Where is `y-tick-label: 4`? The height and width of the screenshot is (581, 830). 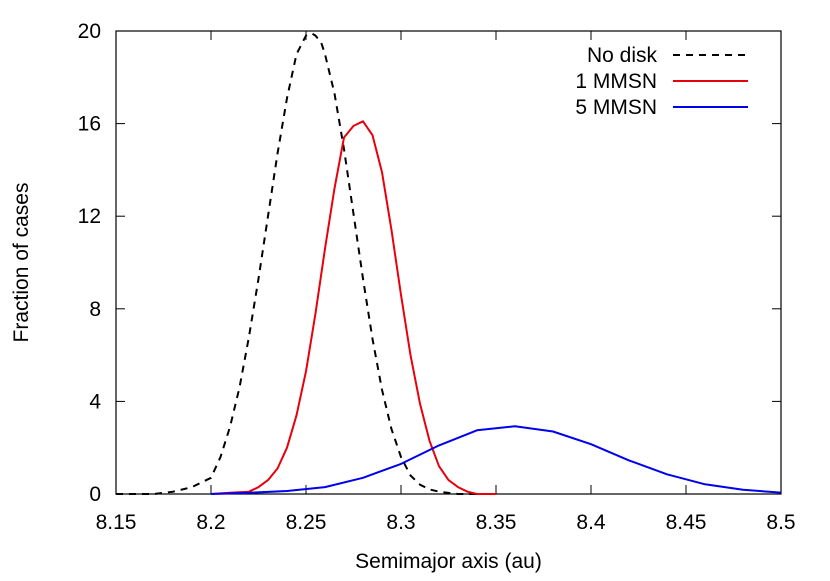
y-tick-label: 4 is located at coordinates (95, 401).